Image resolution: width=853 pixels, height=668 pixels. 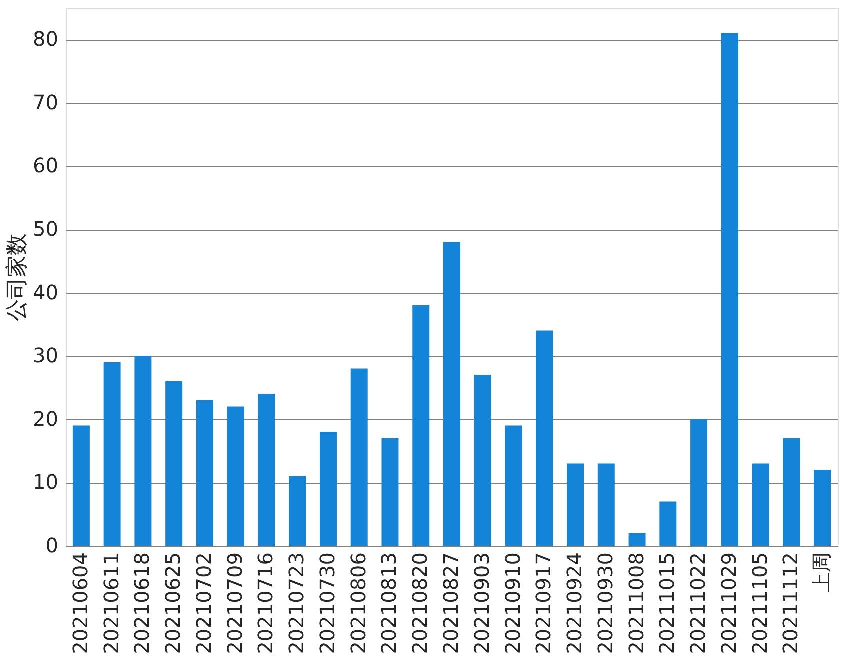 What do you see at coordinates (482, 603) in the screenshot?
I see `x-tick-label: 20210903` at bounding box center [482, 603].